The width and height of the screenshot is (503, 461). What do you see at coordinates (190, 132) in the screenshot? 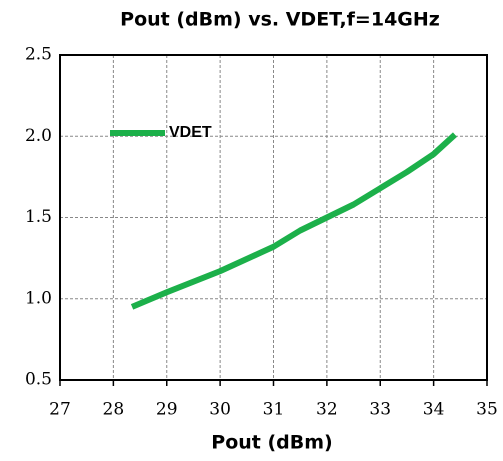
I see `legend-label: VDET` at bounding box center [190, 132].